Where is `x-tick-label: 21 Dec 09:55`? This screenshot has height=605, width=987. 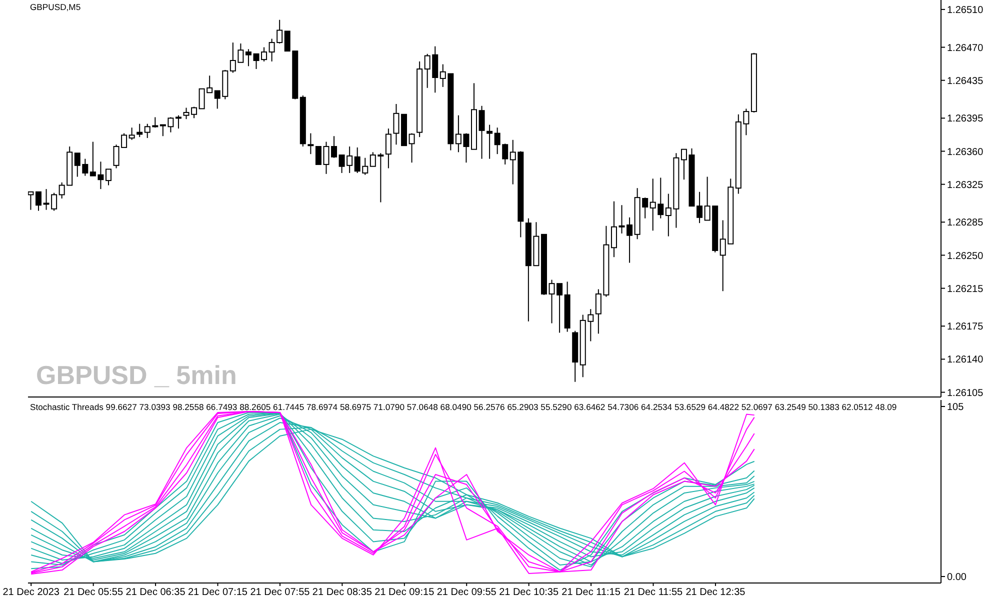 x-tick-label: 21 Dec 09:55 is located at coordinates (466, 592).